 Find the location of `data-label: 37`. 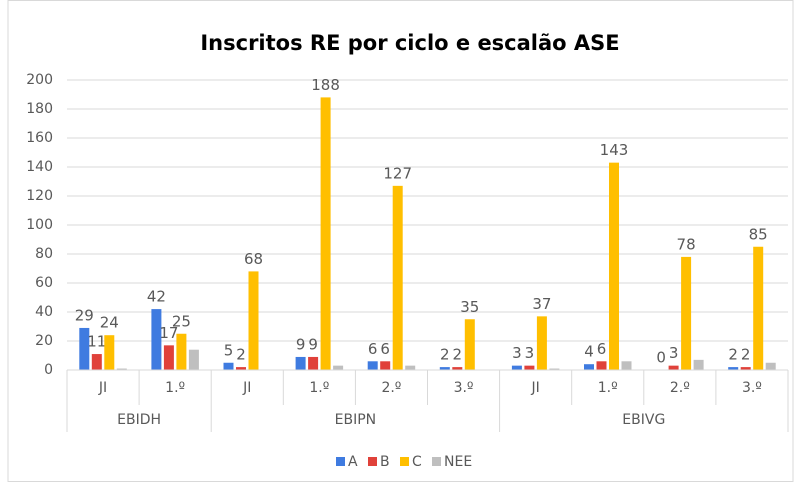

data-label: 37 is located at coordinates (541, 304).